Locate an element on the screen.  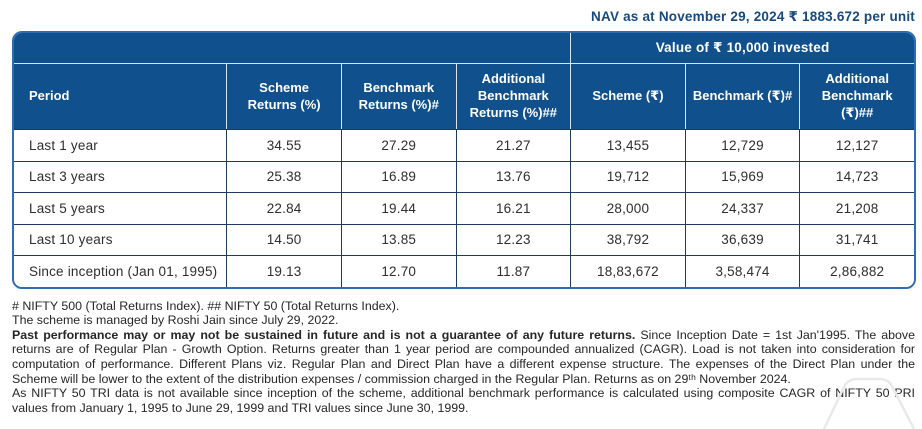
group-header-blank-cell is located at coordinates (292, 48).